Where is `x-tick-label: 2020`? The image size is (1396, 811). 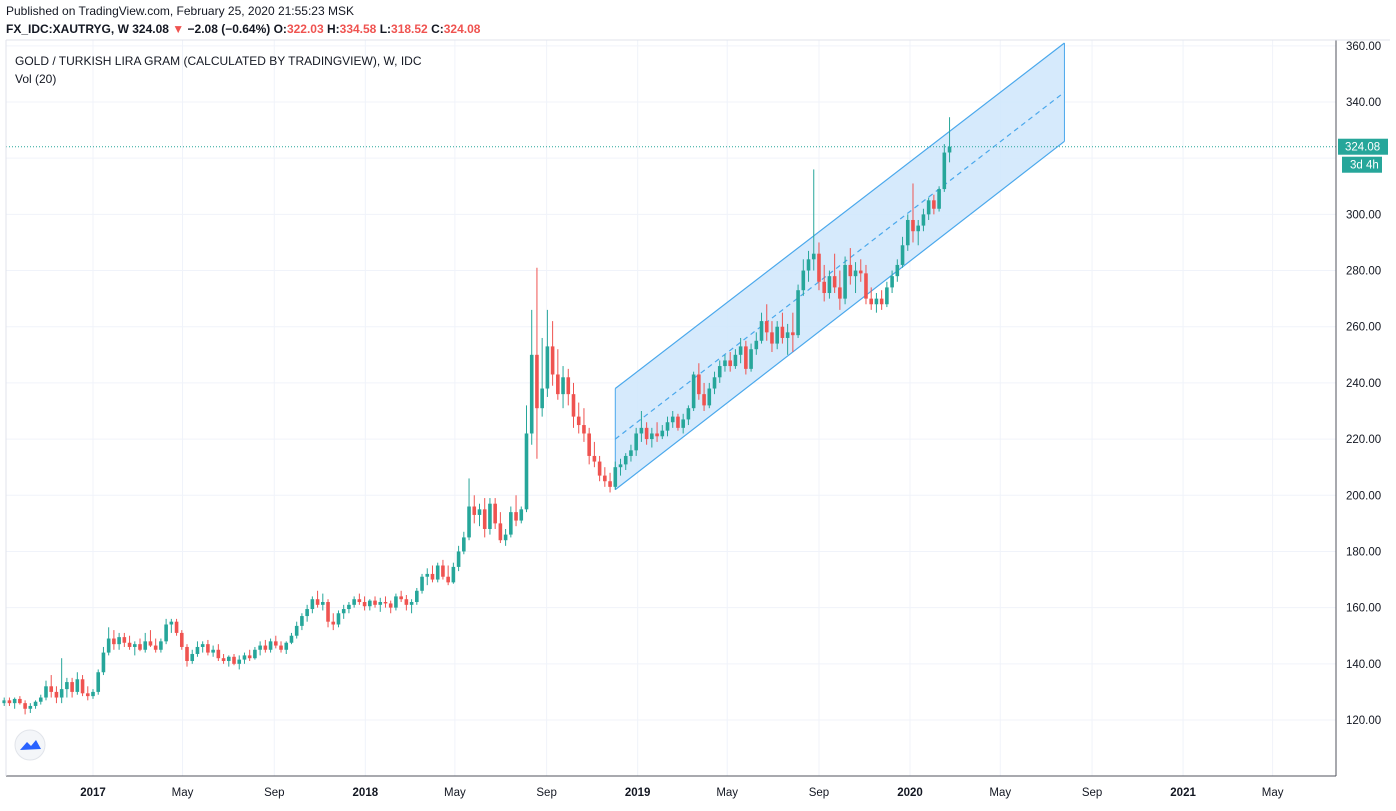 x-tick-label: 2020 is located at coordinates (910, 793).